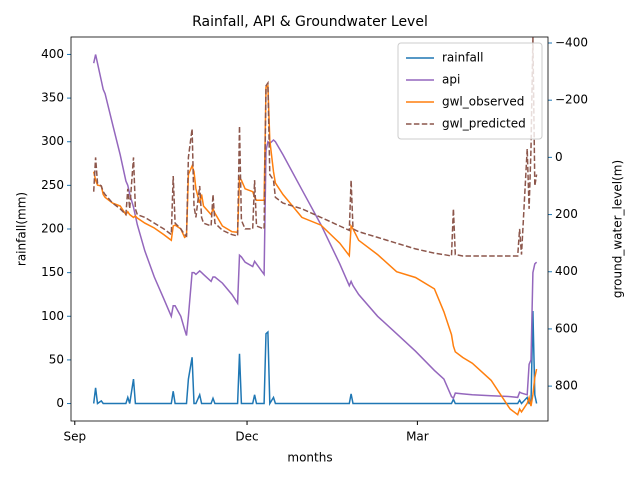 This screenshot has height=480, width=640. What do you see at coordinates (52, 316) in the screenshot?
I see `y-tick-label: 100` at bounding box center [52, 316].